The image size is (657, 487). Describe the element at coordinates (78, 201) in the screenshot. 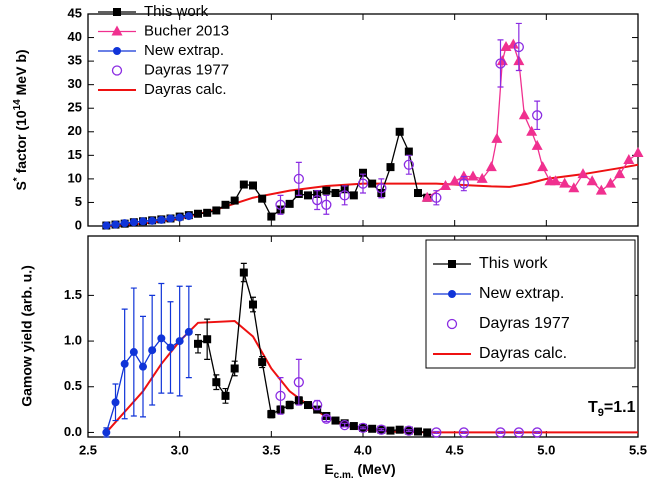

I see `y-tick-label: 5` at that location.